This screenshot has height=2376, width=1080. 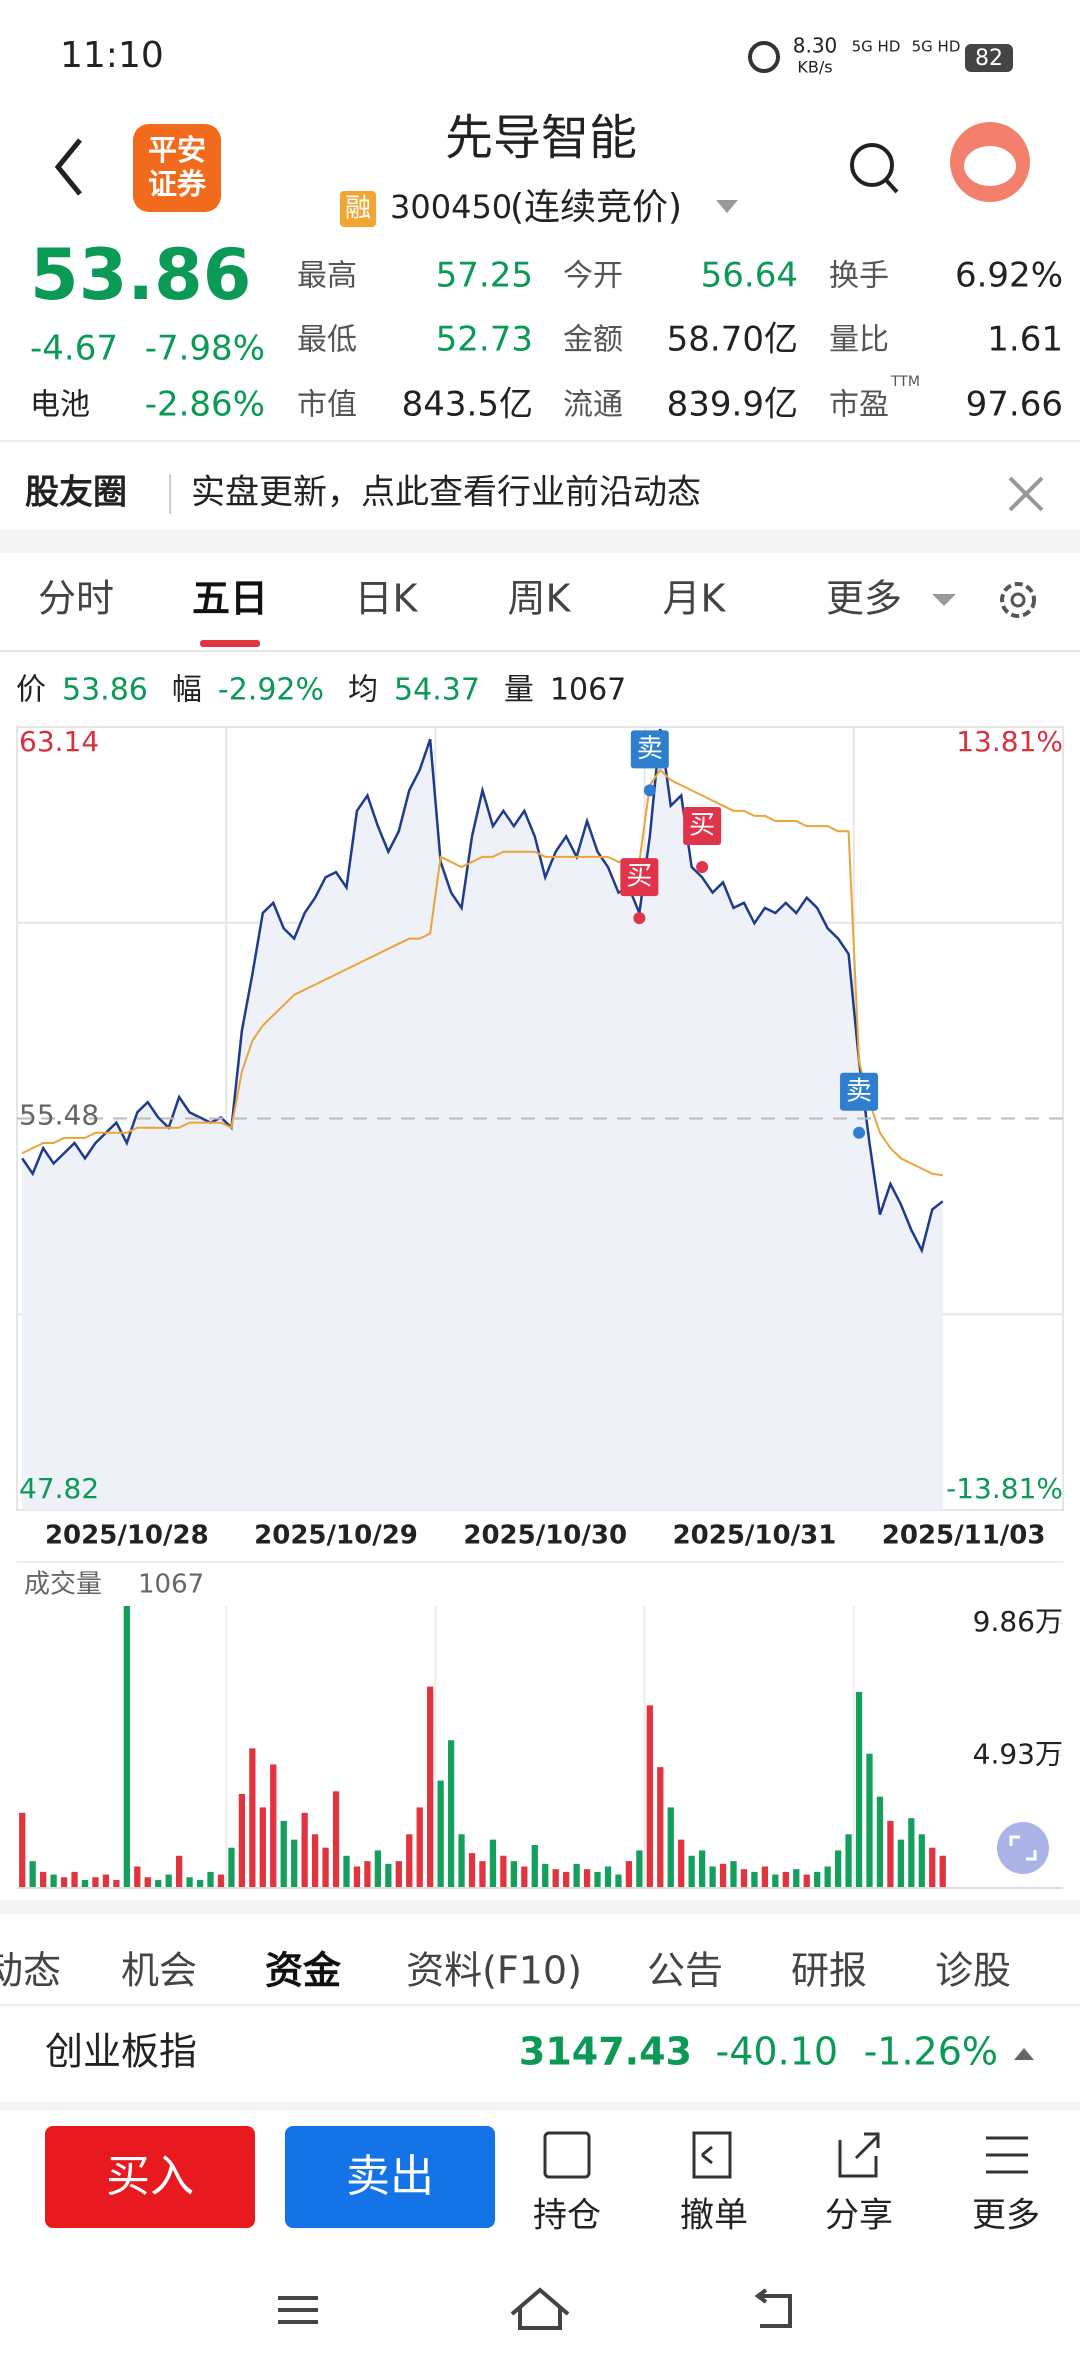 What do you see at coordinates (446, 493) in the screenshot?
I see `banner-text: 实盘更新，点此查看行业前沿动态` at bounding box center [446, 493].